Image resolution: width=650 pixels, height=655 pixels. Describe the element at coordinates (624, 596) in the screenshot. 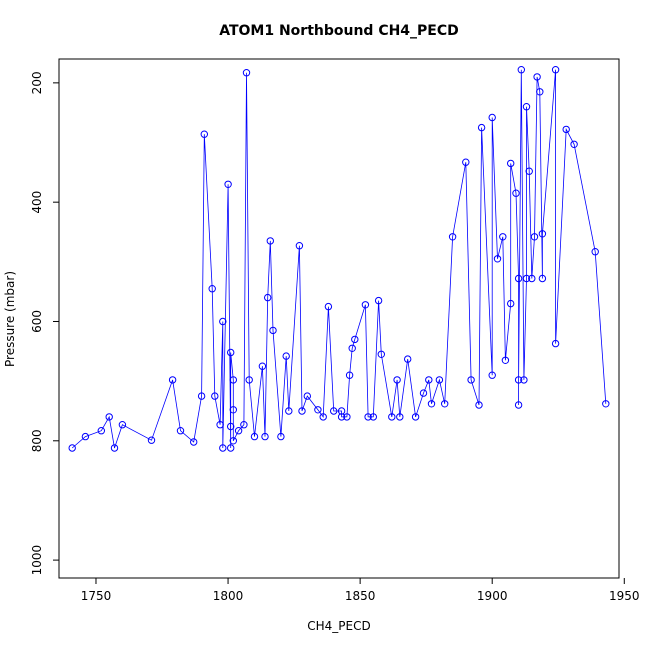

I see `x-tick-label: 1950` at that location.